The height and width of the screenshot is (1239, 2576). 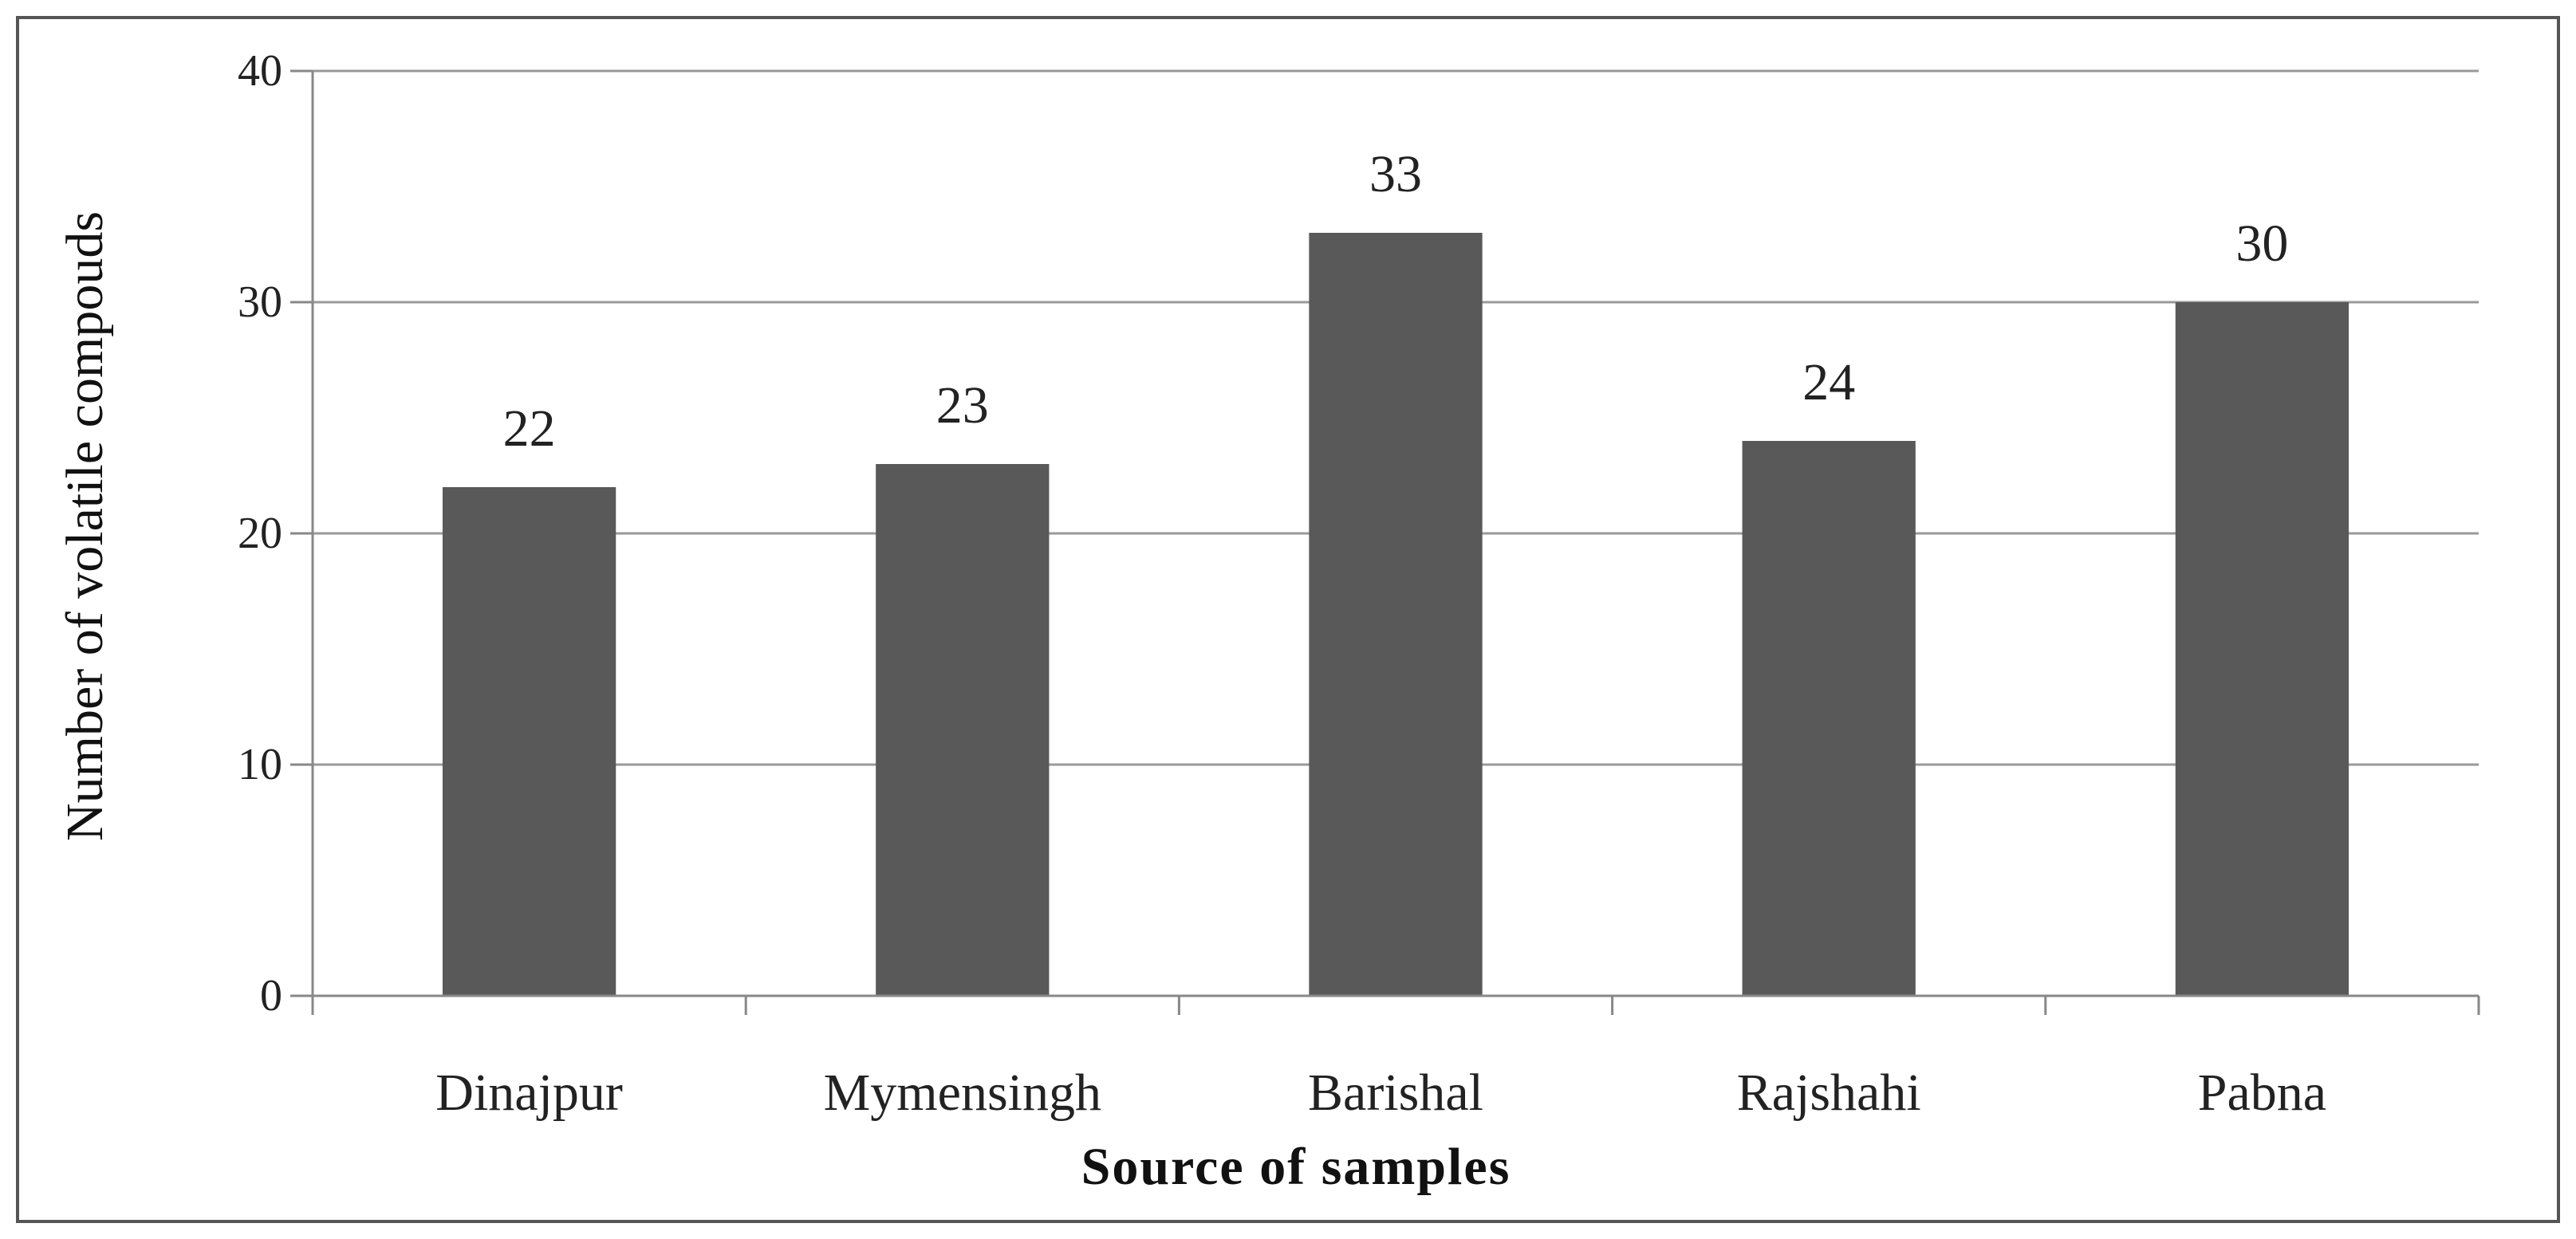 What do you see at coordinates (529, 1093) in the screenshot?
I see `x-tick-label-dinajpur: Dinajpur` at bounding box center [529, 1093].